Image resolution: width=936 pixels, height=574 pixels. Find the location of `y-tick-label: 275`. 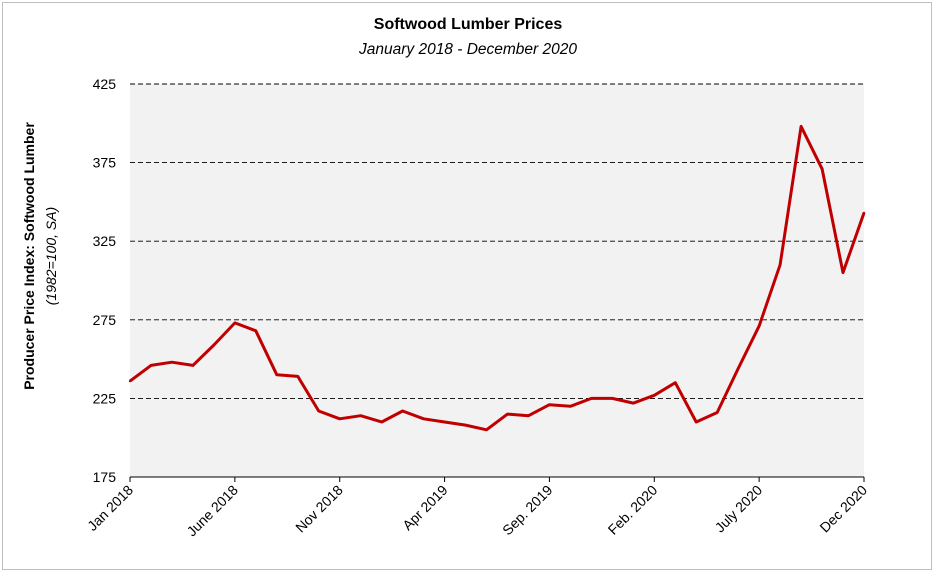

y-tick-label: 275 is located at coordinates (105, 320).